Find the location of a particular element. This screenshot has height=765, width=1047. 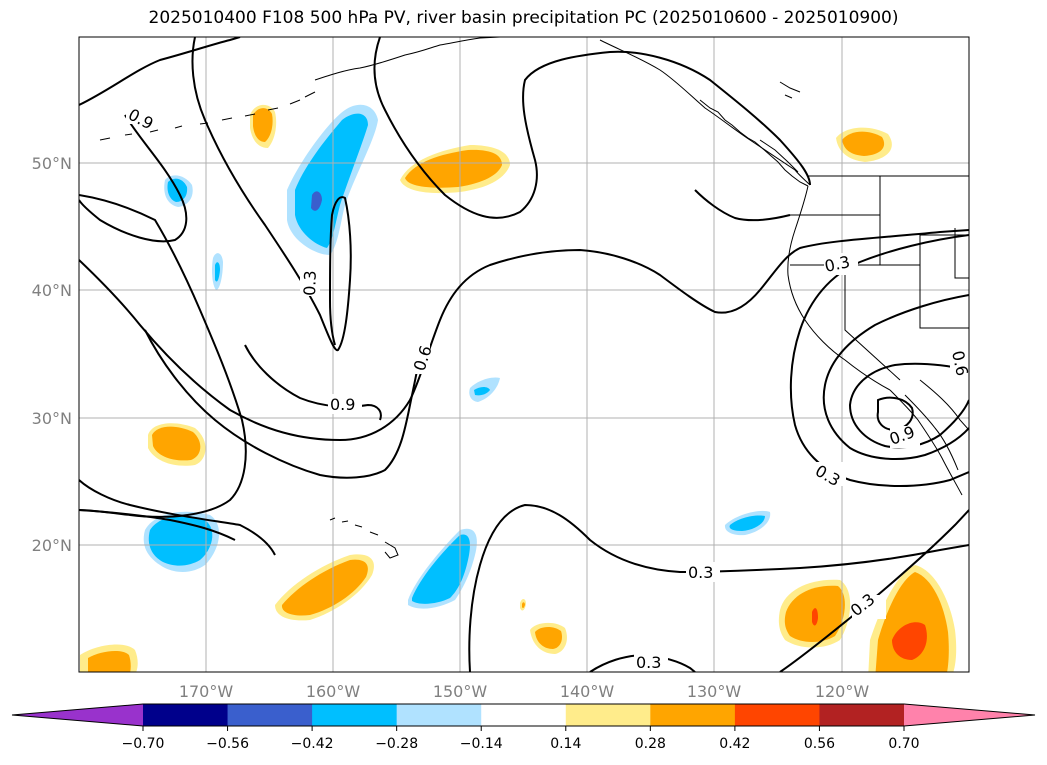

pv-contour-0.3-subtropical is located at coordinates (718, 587).